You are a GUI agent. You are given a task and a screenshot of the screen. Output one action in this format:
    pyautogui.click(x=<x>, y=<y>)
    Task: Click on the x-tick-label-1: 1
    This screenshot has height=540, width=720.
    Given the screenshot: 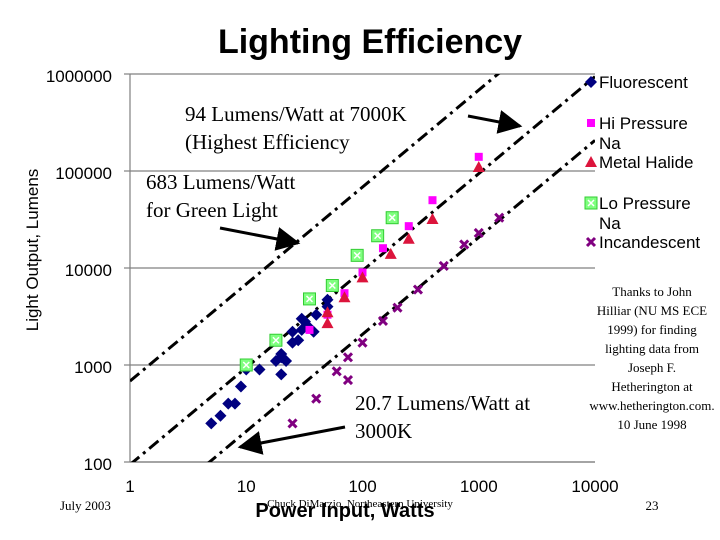 What is the action you would take?
    pyautogui.click(x=129, y=486)
    